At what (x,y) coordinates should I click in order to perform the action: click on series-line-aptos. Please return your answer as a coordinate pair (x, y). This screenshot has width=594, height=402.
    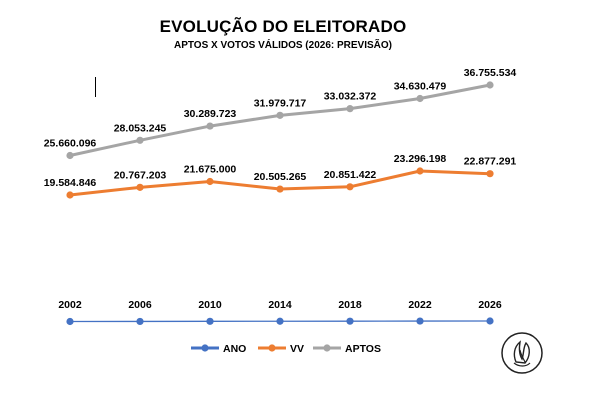
    Looking at the image, I should click on (280, 120).